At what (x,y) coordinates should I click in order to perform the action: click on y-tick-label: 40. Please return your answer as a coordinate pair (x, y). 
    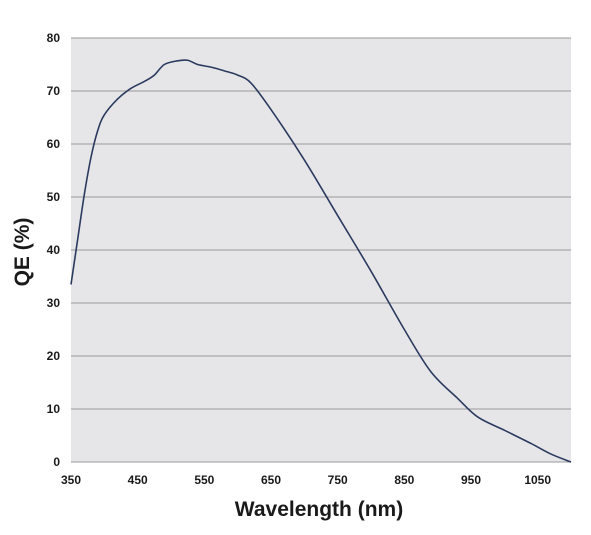
    Looking at the image, I should click on (54, 250).